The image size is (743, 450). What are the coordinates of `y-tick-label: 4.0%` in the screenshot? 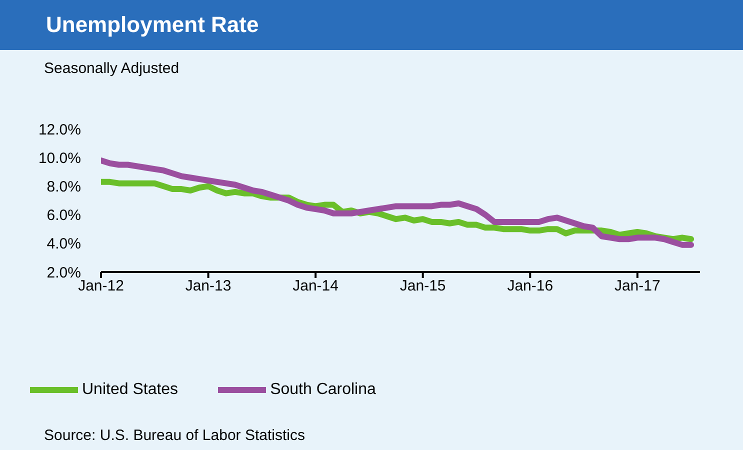 It's located at (63, 244).